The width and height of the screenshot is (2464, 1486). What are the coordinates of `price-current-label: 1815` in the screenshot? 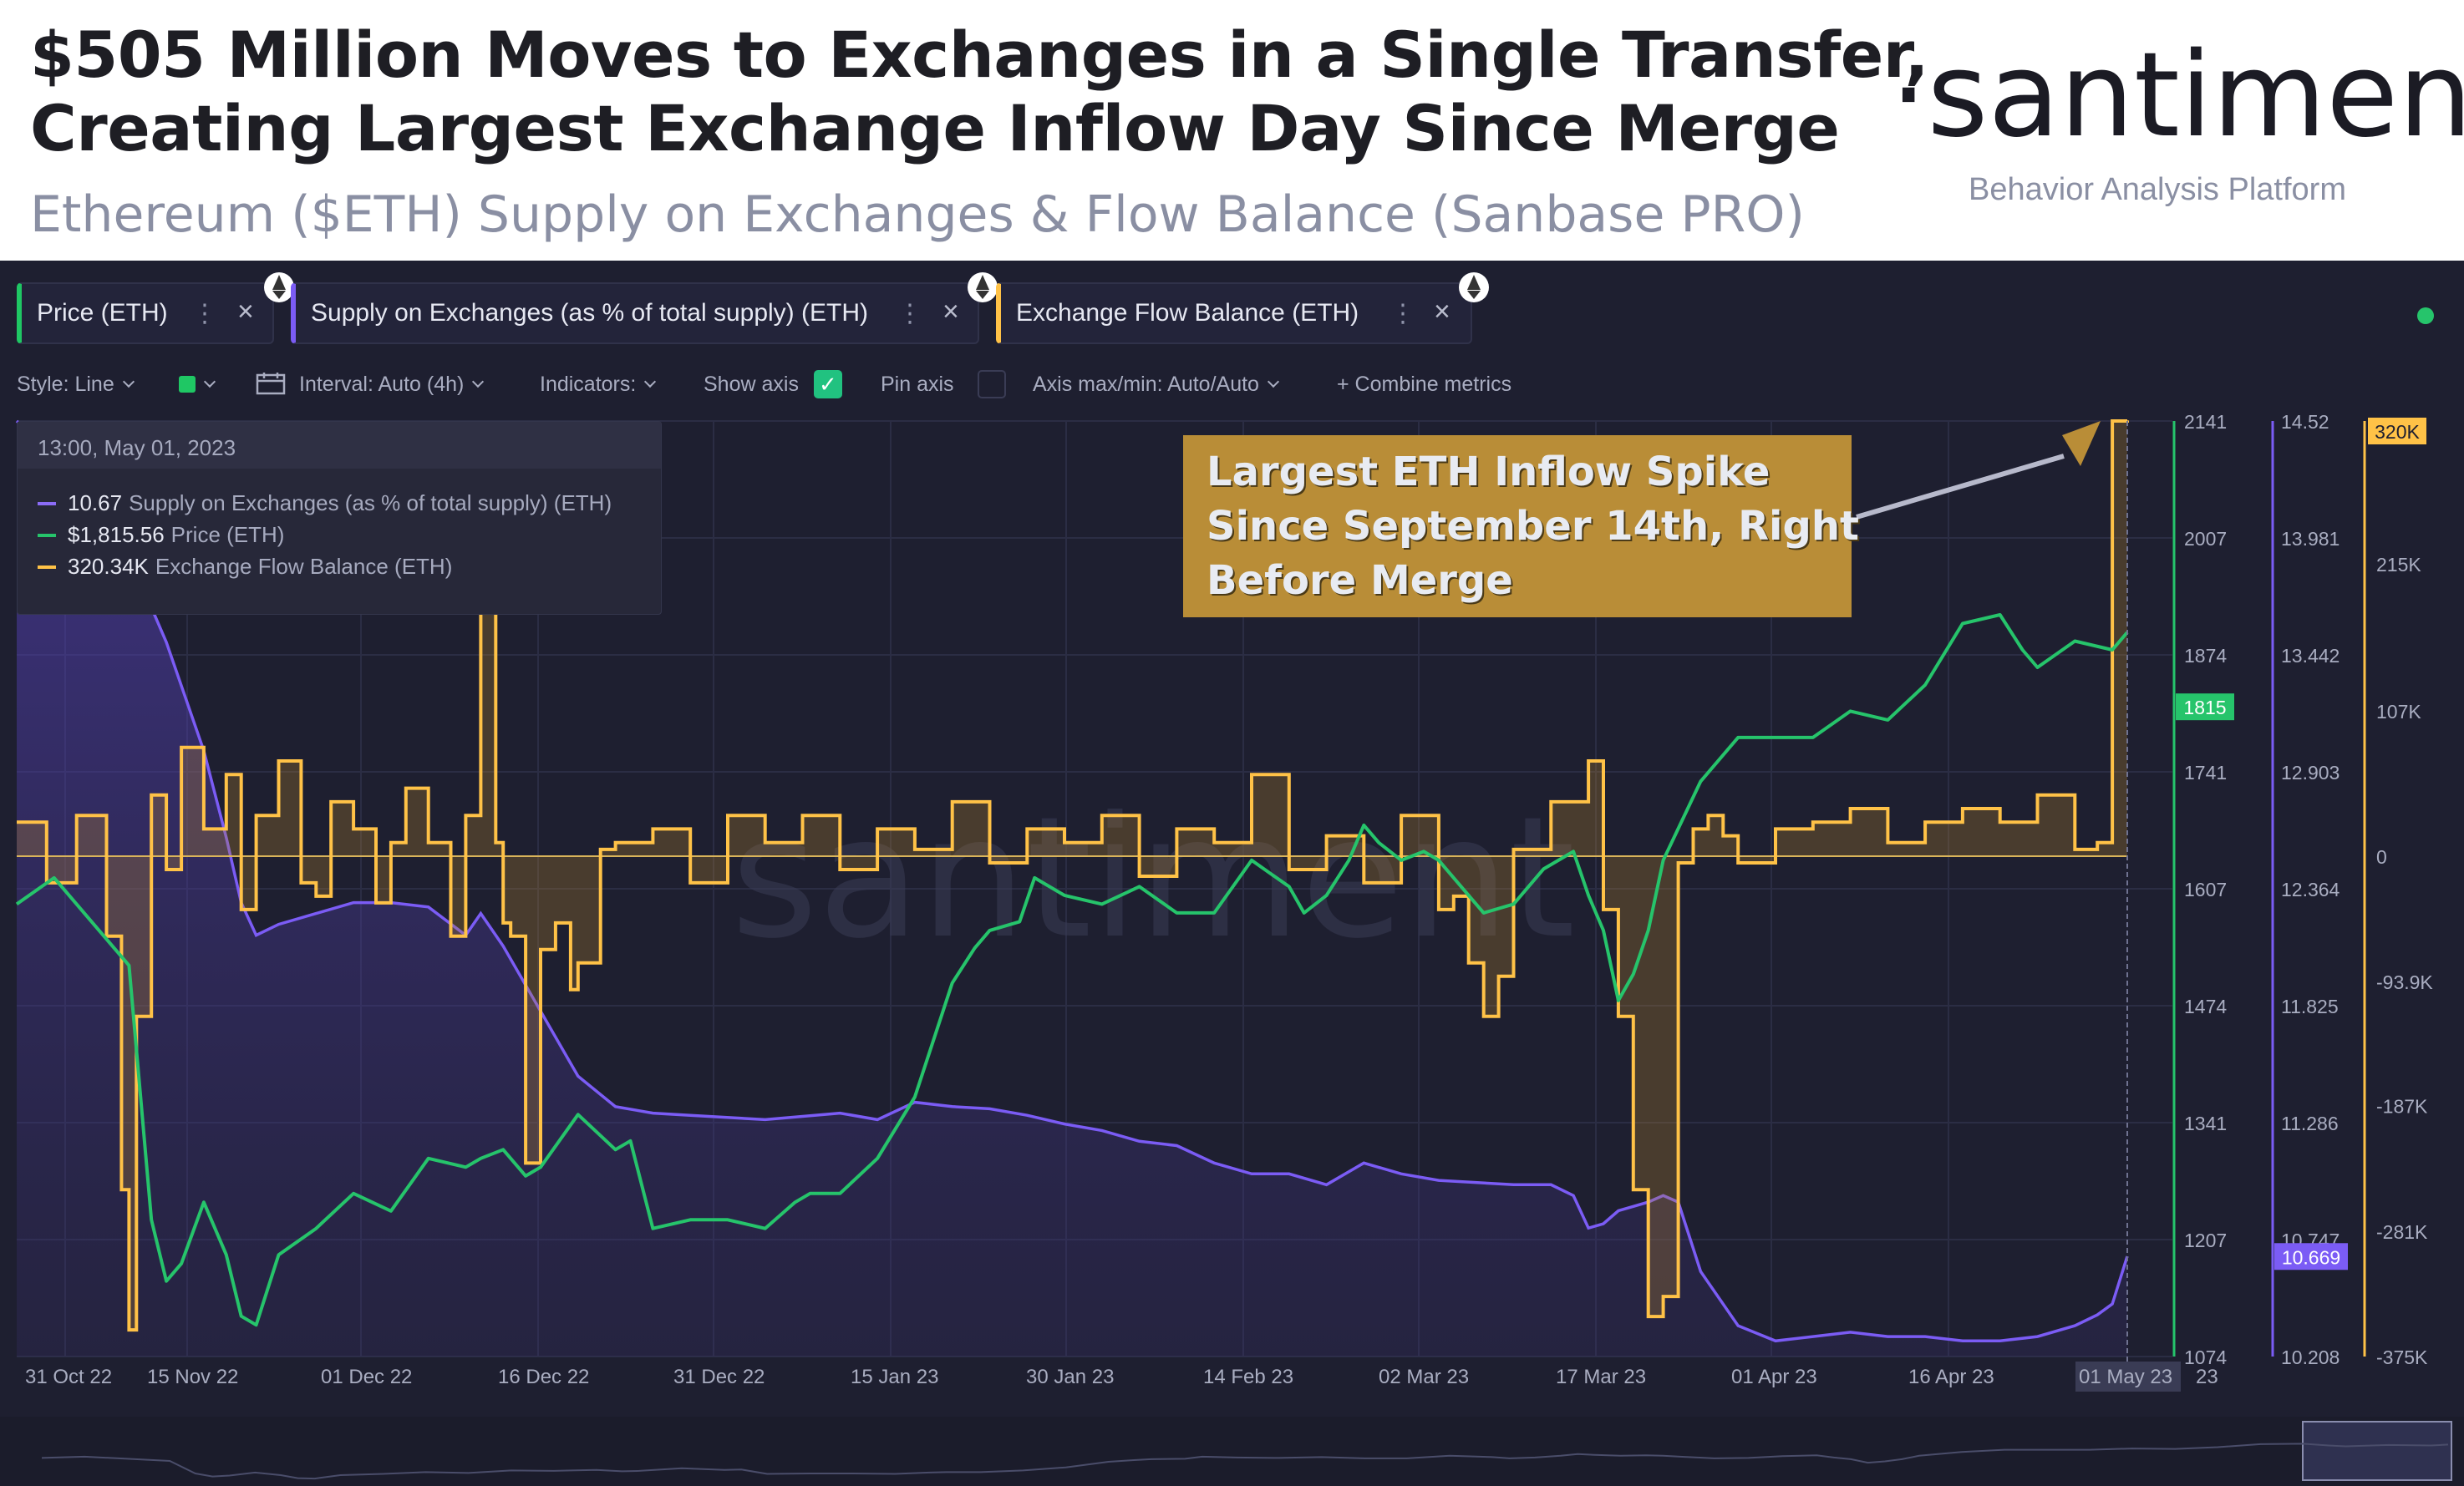 It's located at (2204, 707).